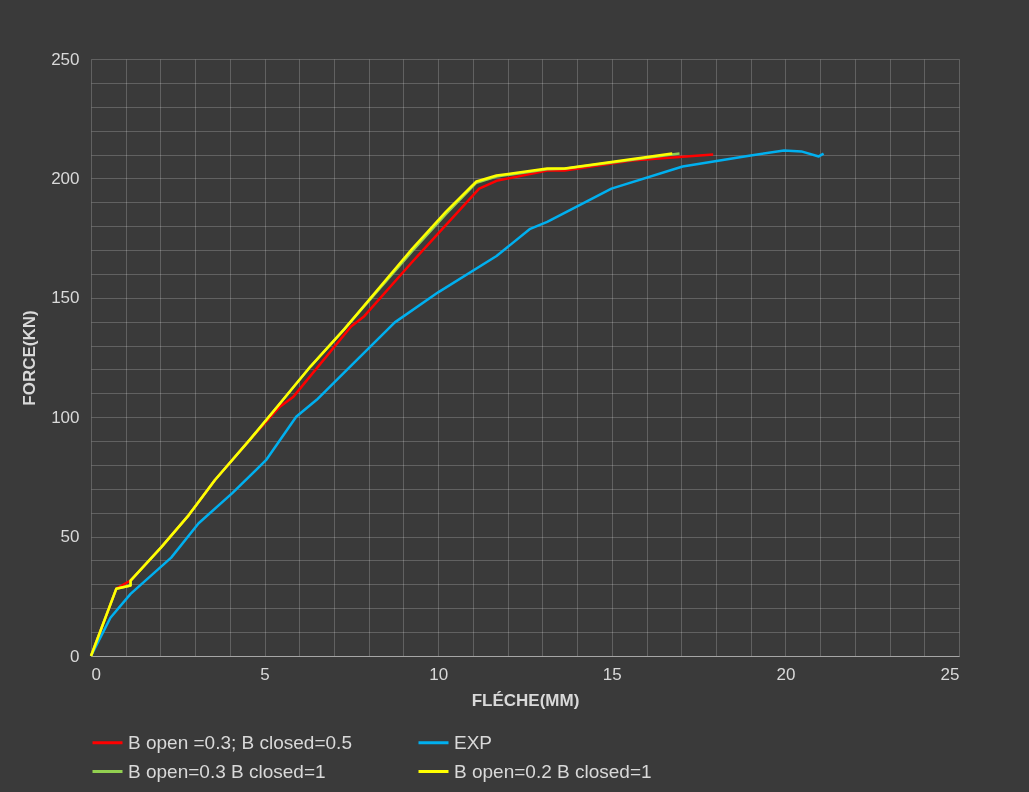  I want to click on x-tick-label: 0, so click(96, 674).